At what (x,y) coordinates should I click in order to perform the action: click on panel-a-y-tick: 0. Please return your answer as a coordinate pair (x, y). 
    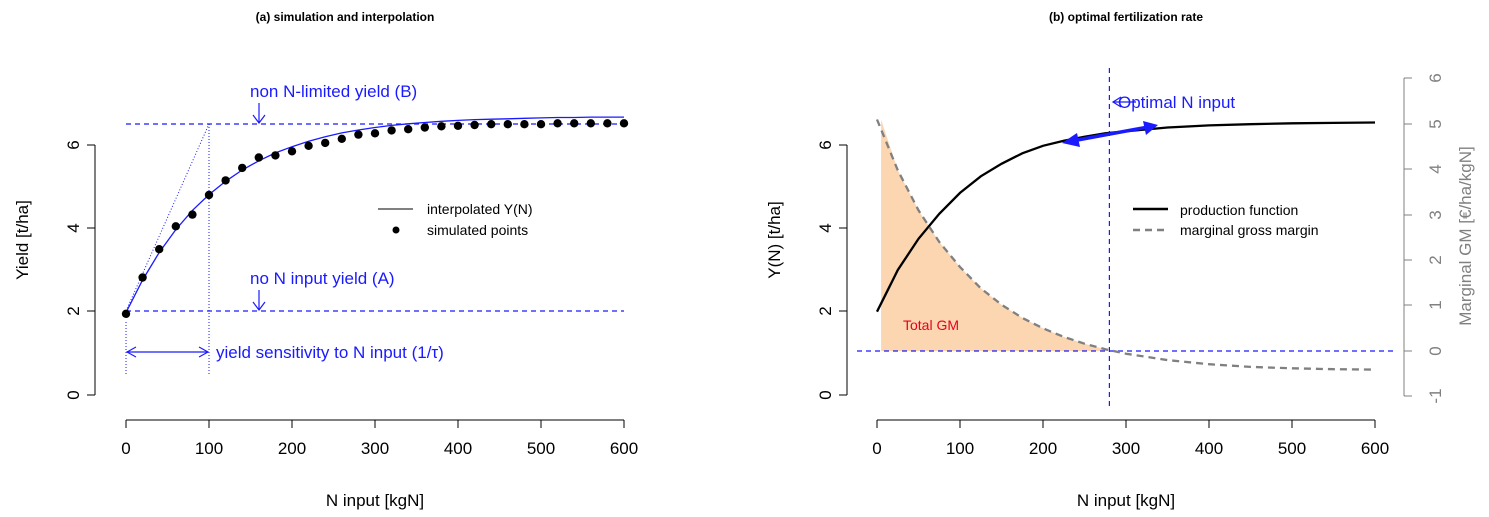
    Looking at the image, I should click on (73, 394).